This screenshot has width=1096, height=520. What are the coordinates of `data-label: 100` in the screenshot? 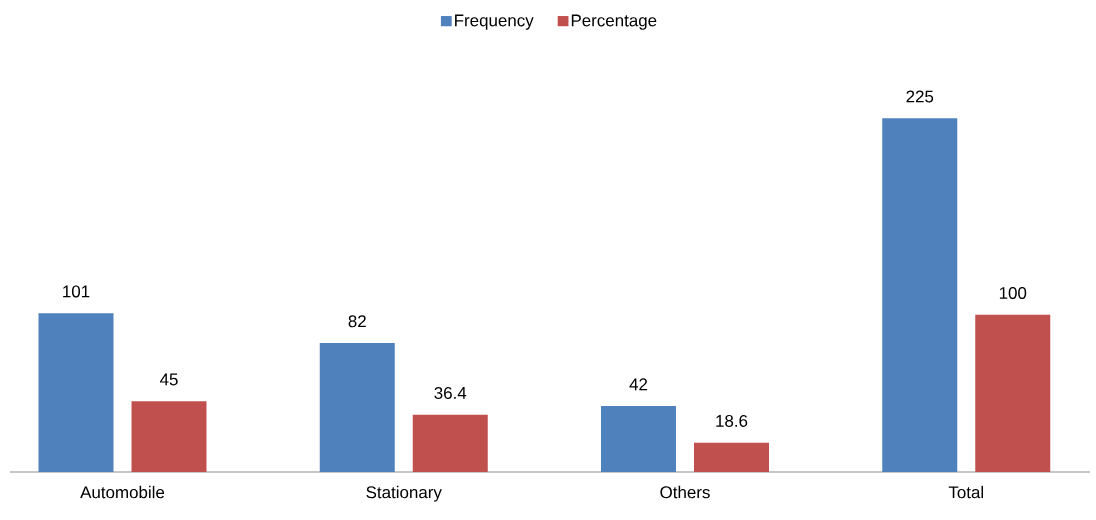 It's located at (1013, 292).